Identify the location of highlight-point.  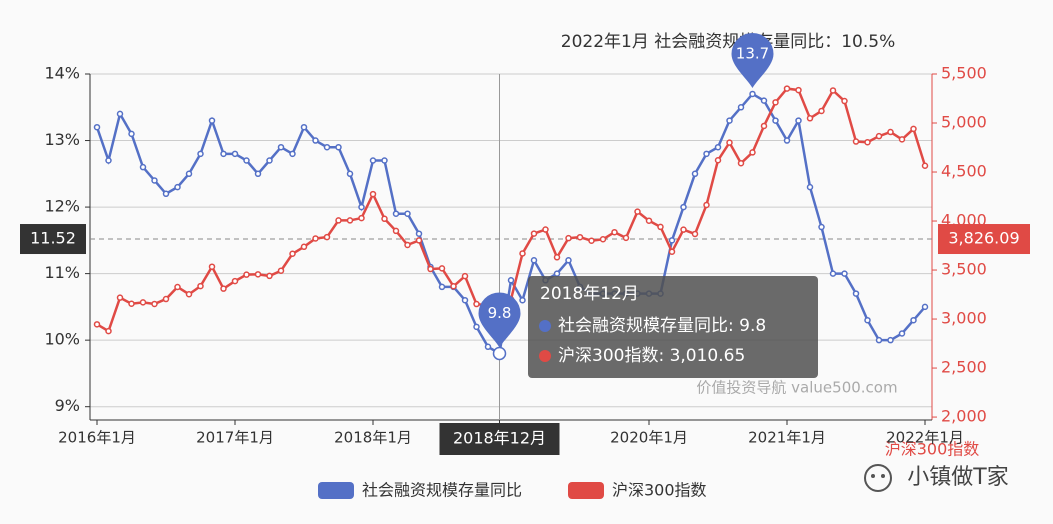
(499, 353).